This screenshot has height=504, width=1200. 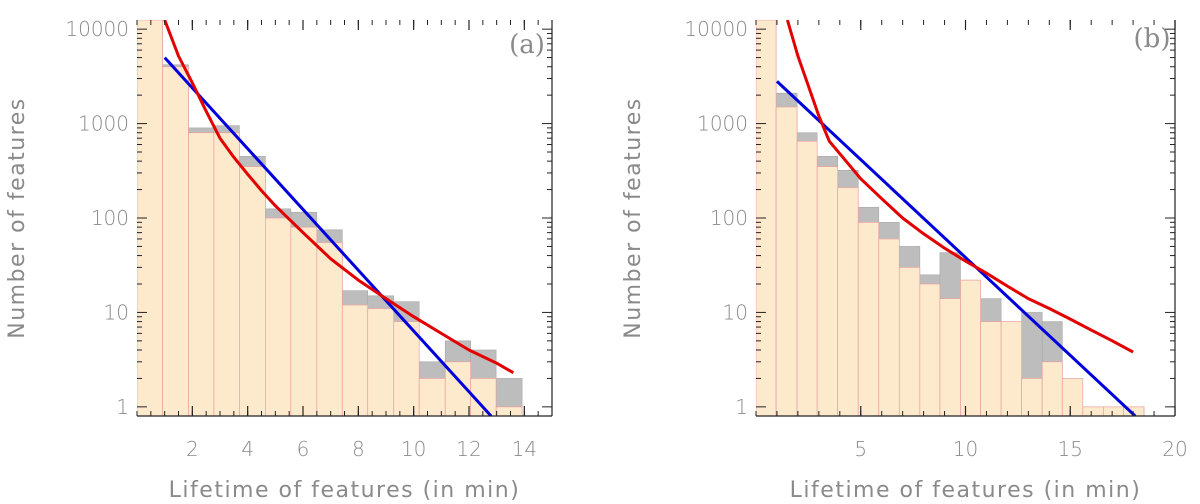 What do you see at coordinates (192, 449) in the screenshot?
I see `x-tick-label: 2` at bounding box center [192, 449].